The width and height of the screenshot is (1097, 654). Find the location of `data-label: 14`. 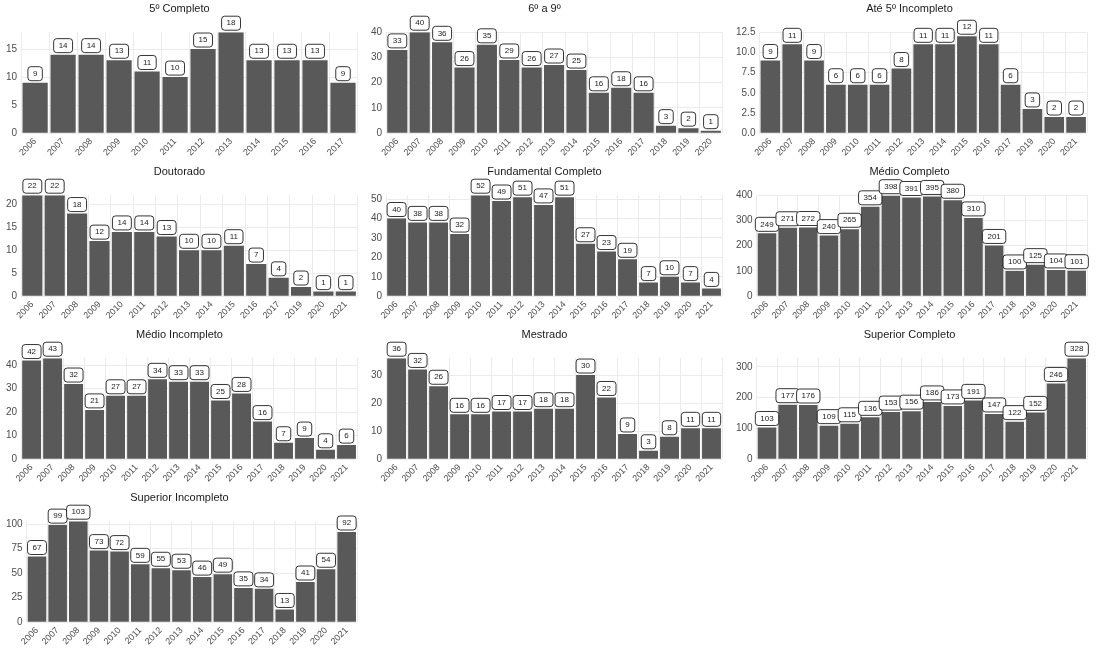

data-label: 14 is located at coordinates (122, 223).